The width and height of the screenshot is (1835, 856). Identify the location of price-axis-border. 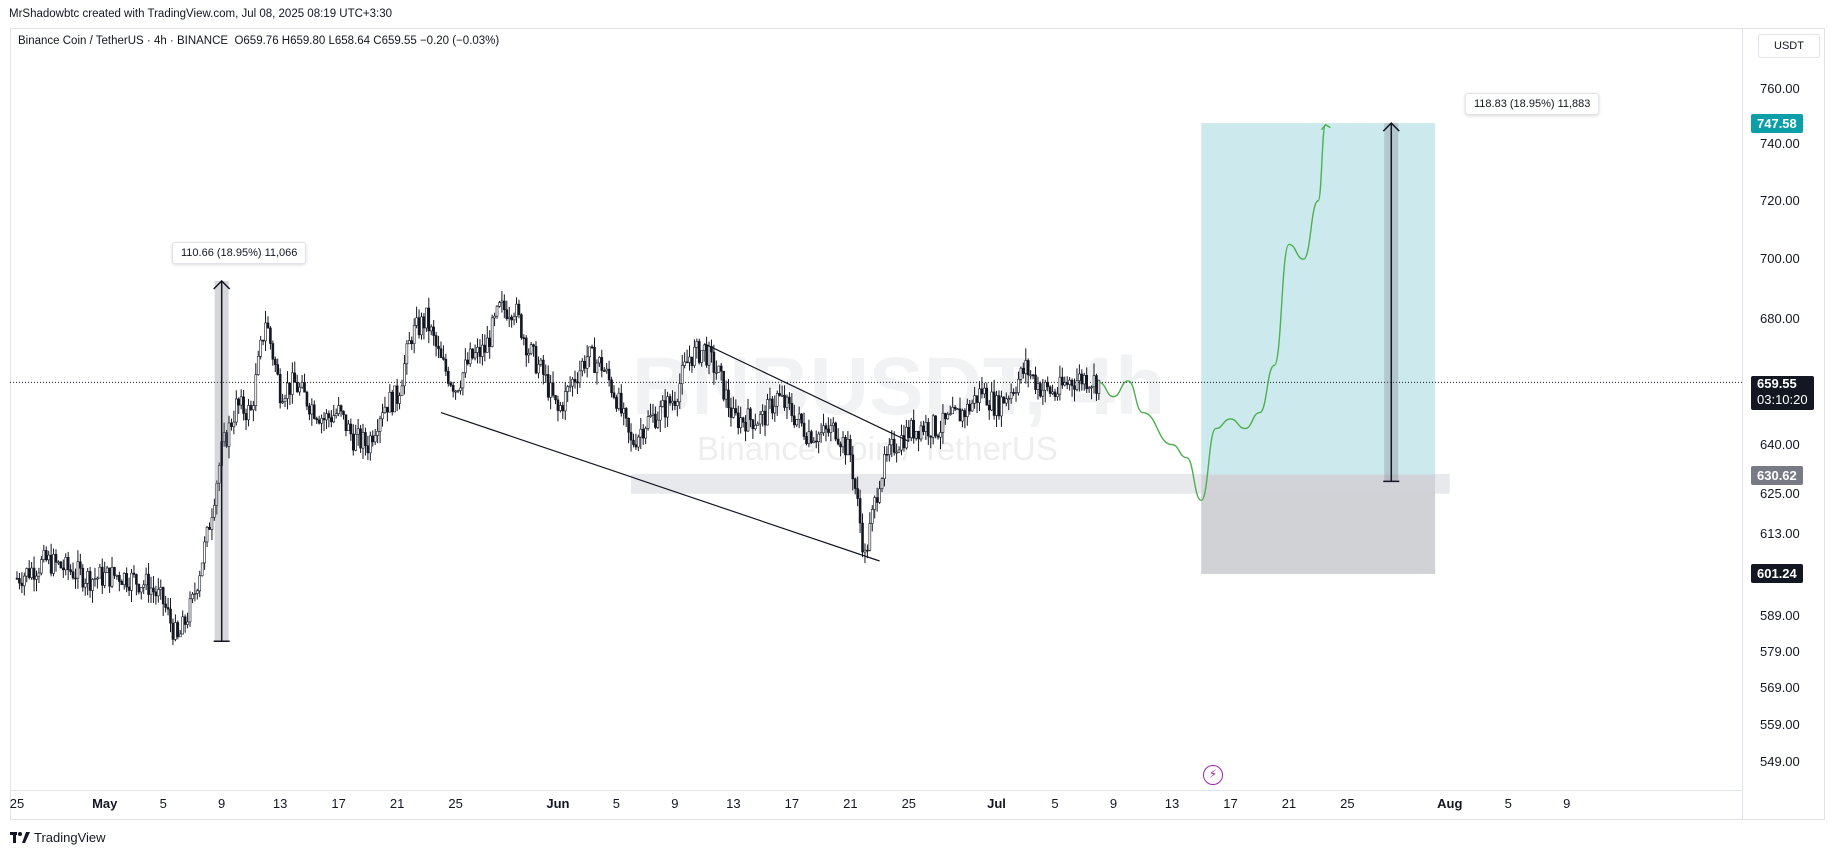
(1742, 424).